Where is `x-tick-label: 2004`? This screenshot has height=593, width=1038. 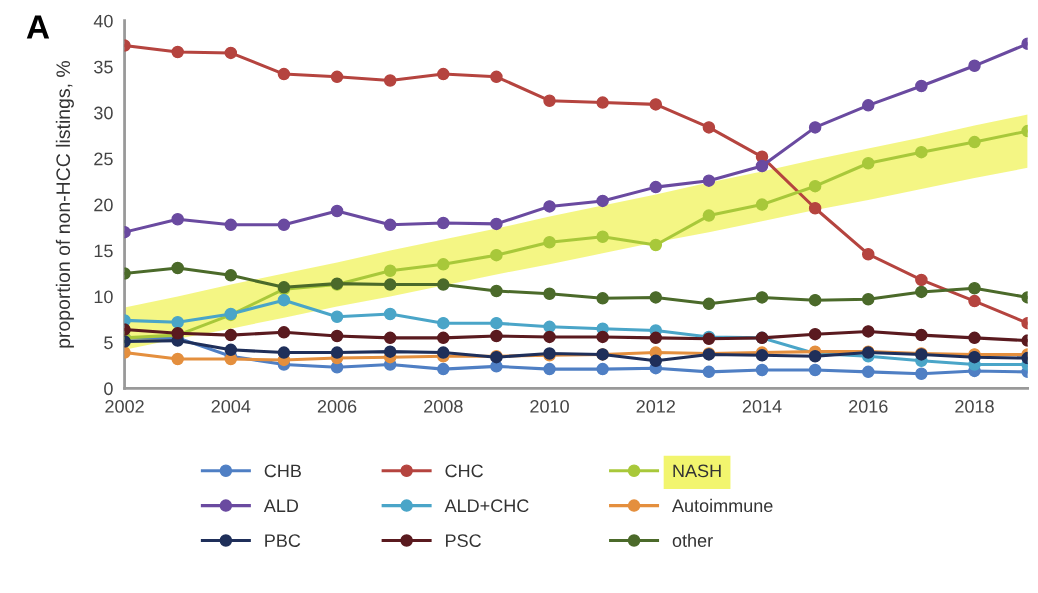 x-tick-label: 2004 is located at coordinates (231, 406).